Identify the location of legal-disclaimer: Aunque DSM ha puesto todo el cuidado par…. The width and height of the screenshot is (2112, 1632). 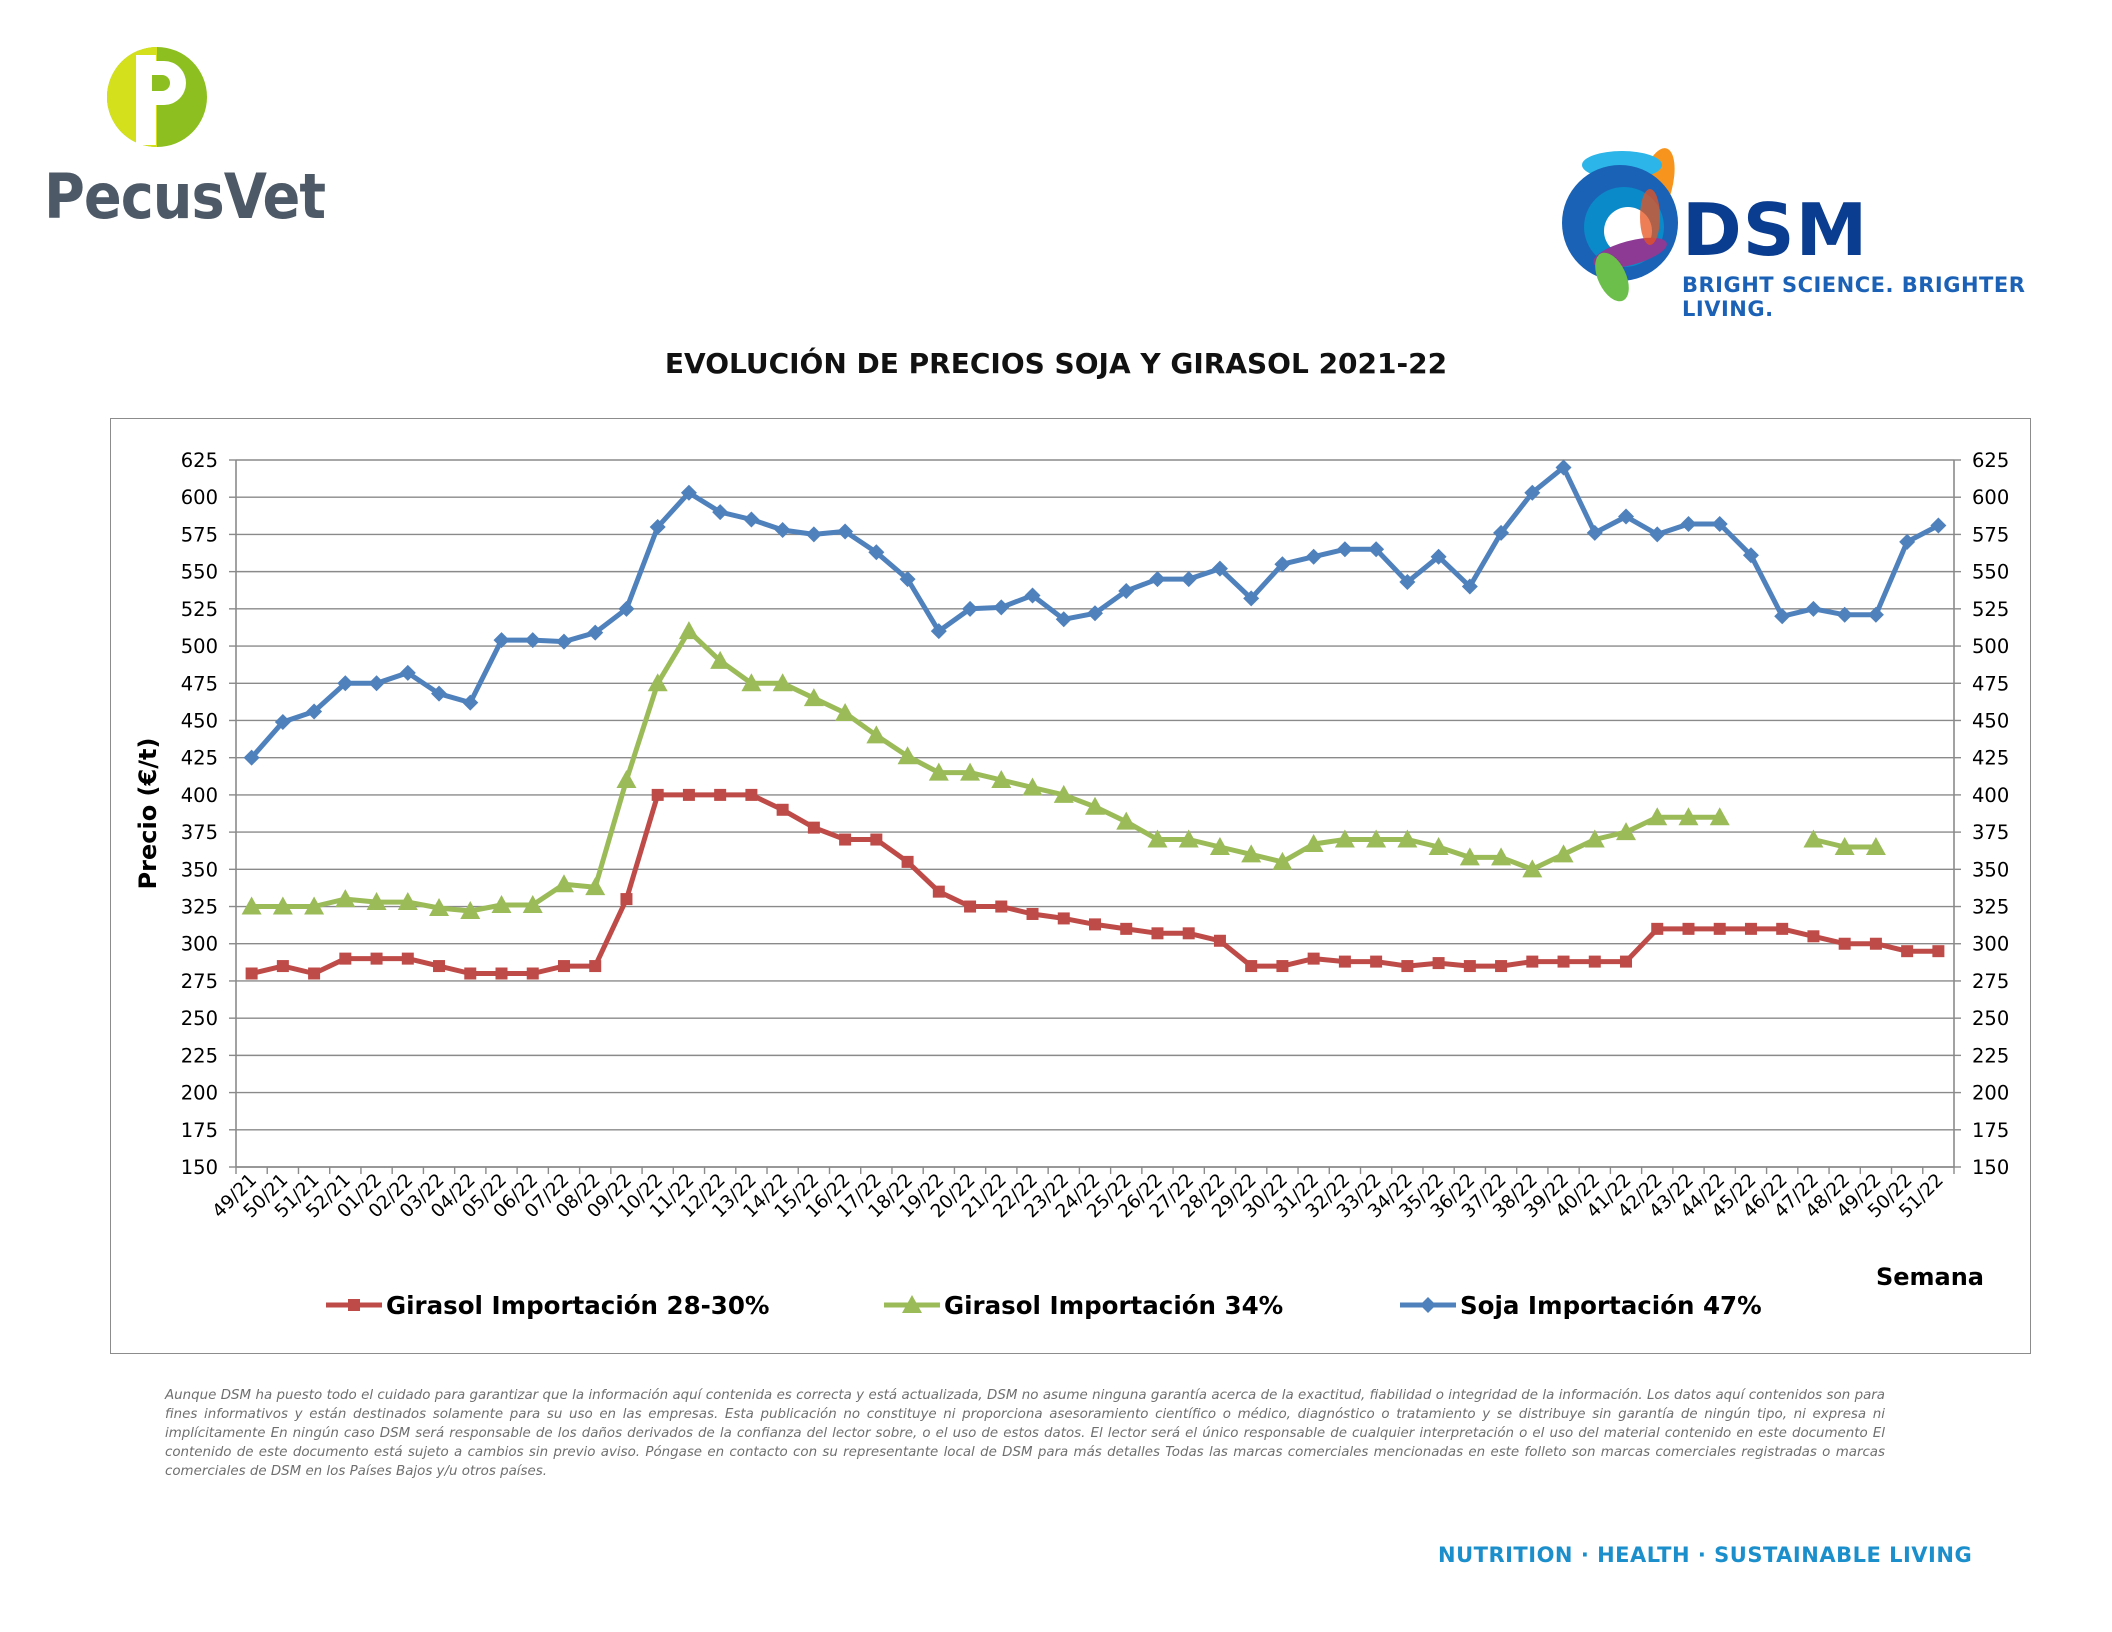
(1025, 1433).